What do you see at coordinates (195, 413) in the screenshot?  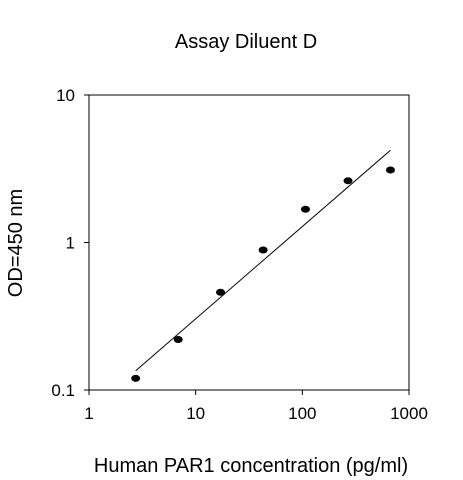 I see `x-tick-label: 10` at bounding box center [195, 413].